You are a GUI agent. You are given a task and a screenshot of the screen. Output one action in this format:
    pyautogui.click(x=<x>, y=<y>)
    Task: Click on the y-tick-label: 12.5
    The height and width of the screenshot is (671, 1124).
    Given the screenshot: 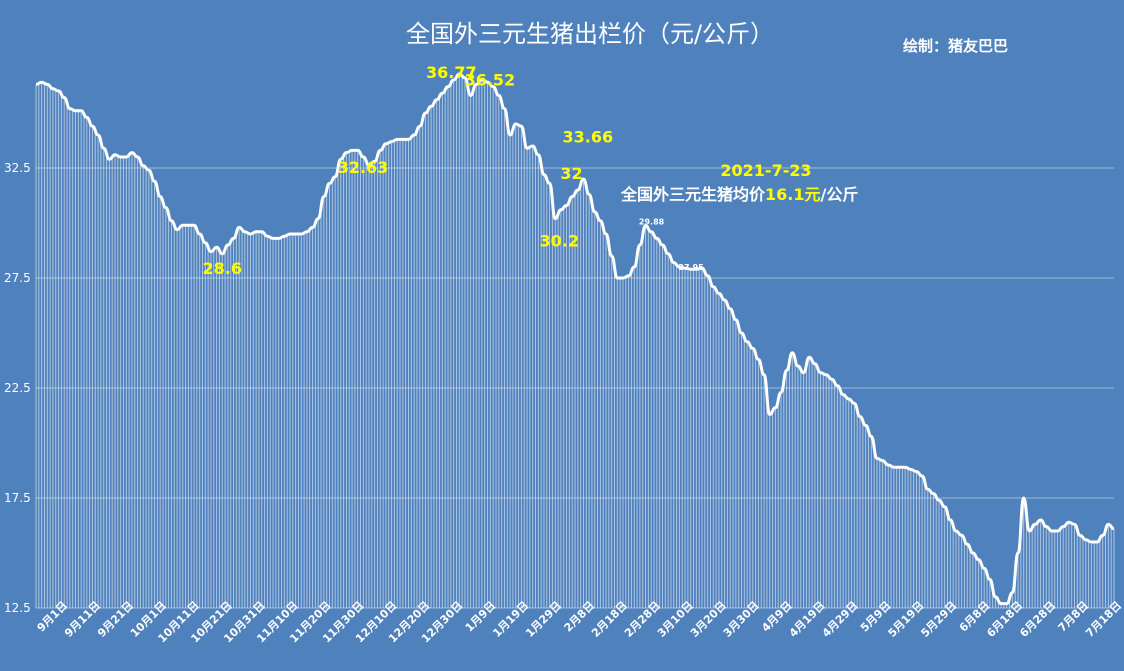 What is the action you would take?
    pyautogui.click(x=17, y=608)
    